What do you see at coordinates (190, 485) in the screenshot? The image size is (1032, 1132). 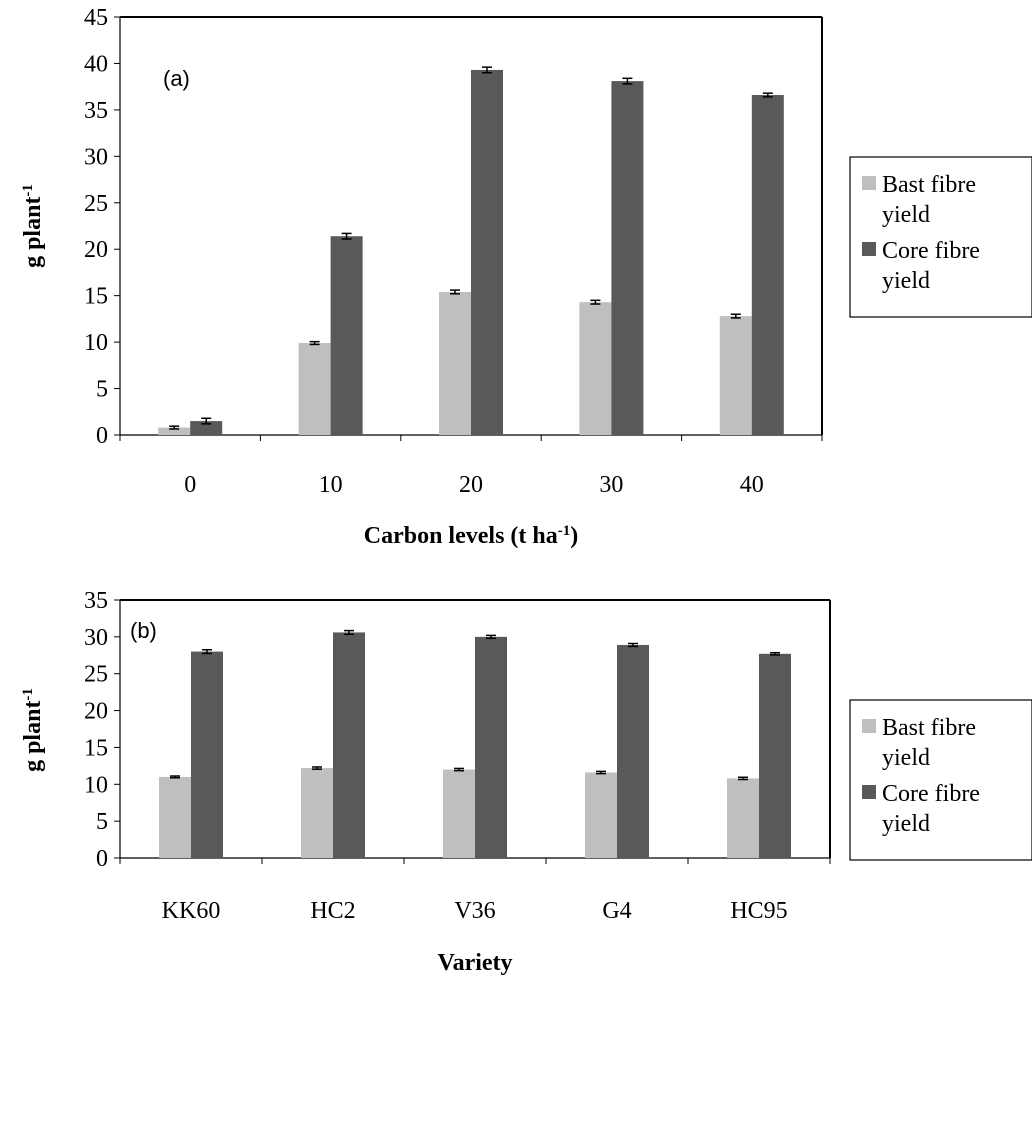 I see `x-tick-label: 0` at bounding box center [190, 485].